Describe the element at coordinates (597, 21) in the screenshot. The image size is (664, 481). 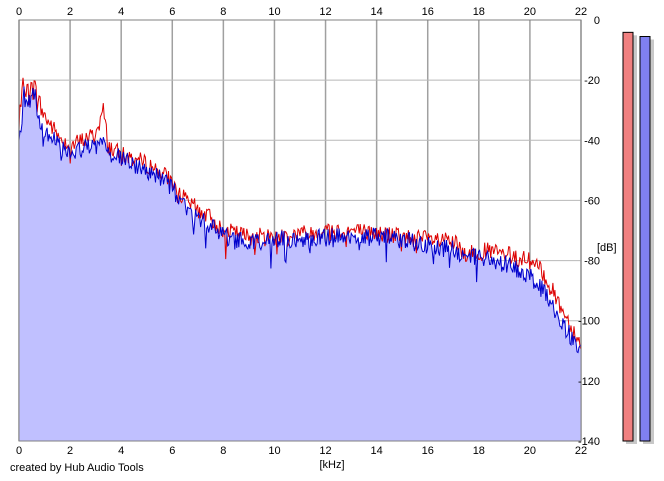
I see `y-tick-label: 0` at that location.